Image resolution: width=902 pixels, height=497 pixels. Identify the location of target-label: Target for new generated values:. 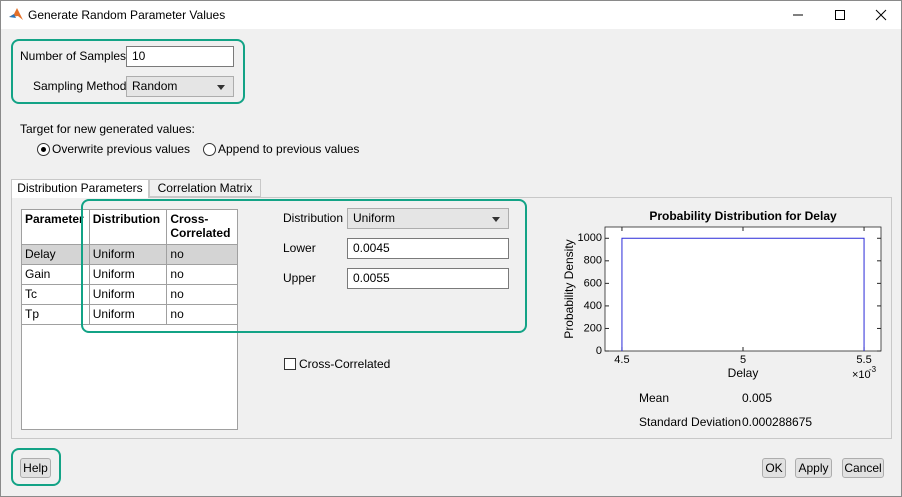
(107, 129).